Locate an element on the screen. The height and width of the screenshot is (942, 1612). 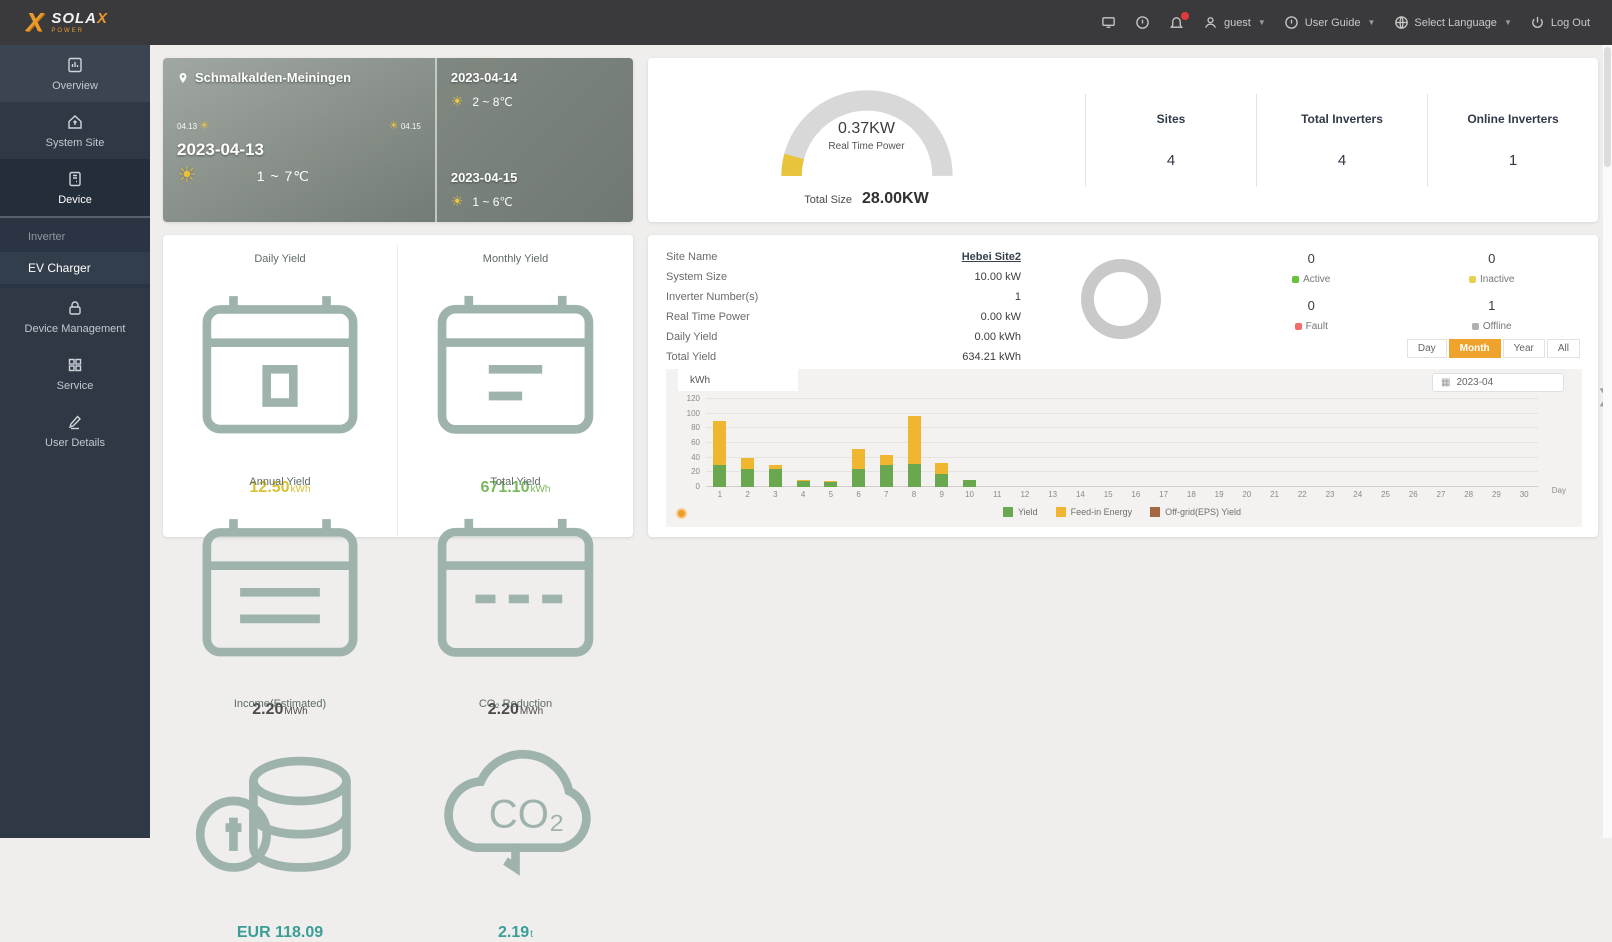
x-axis-tick: 14 is located at coordinates (1081, 494).